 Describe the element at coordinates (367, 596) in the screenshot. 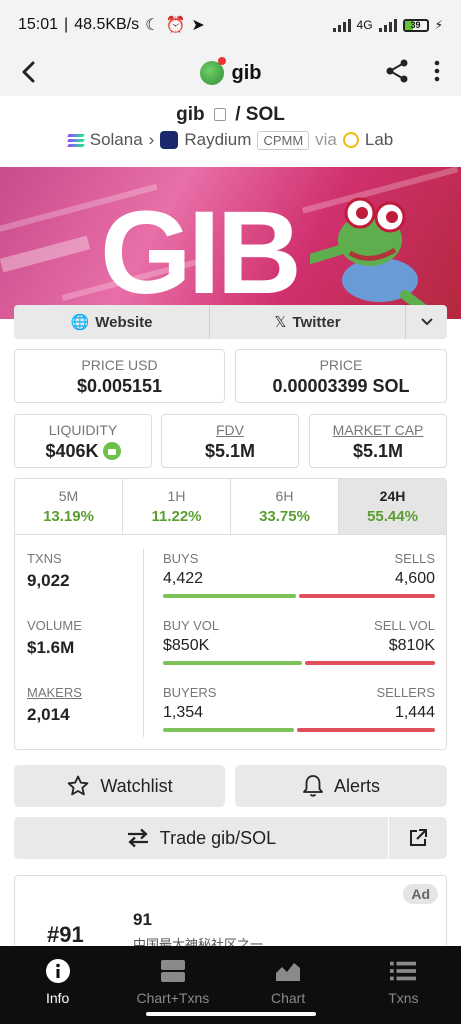

I see `sells-bar` at that location.